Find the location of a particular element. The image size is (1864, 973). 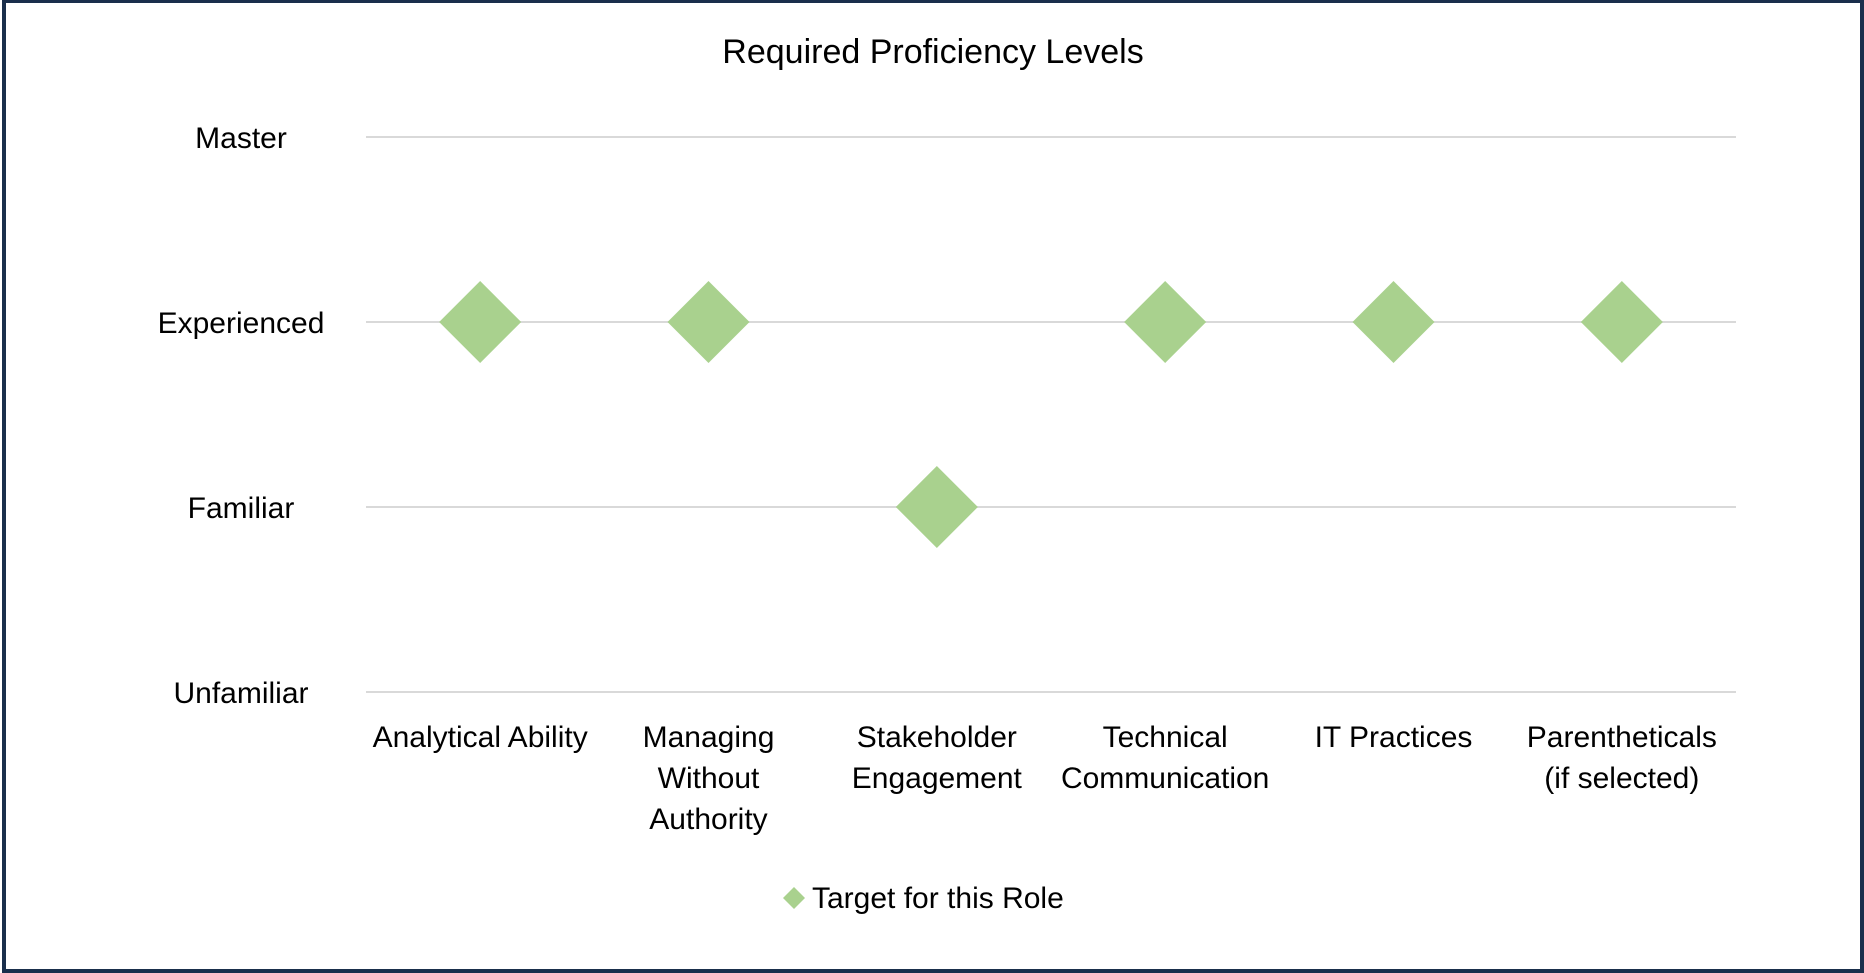

y-tick-familiar: Familiar is located at coordinates (241, 508).